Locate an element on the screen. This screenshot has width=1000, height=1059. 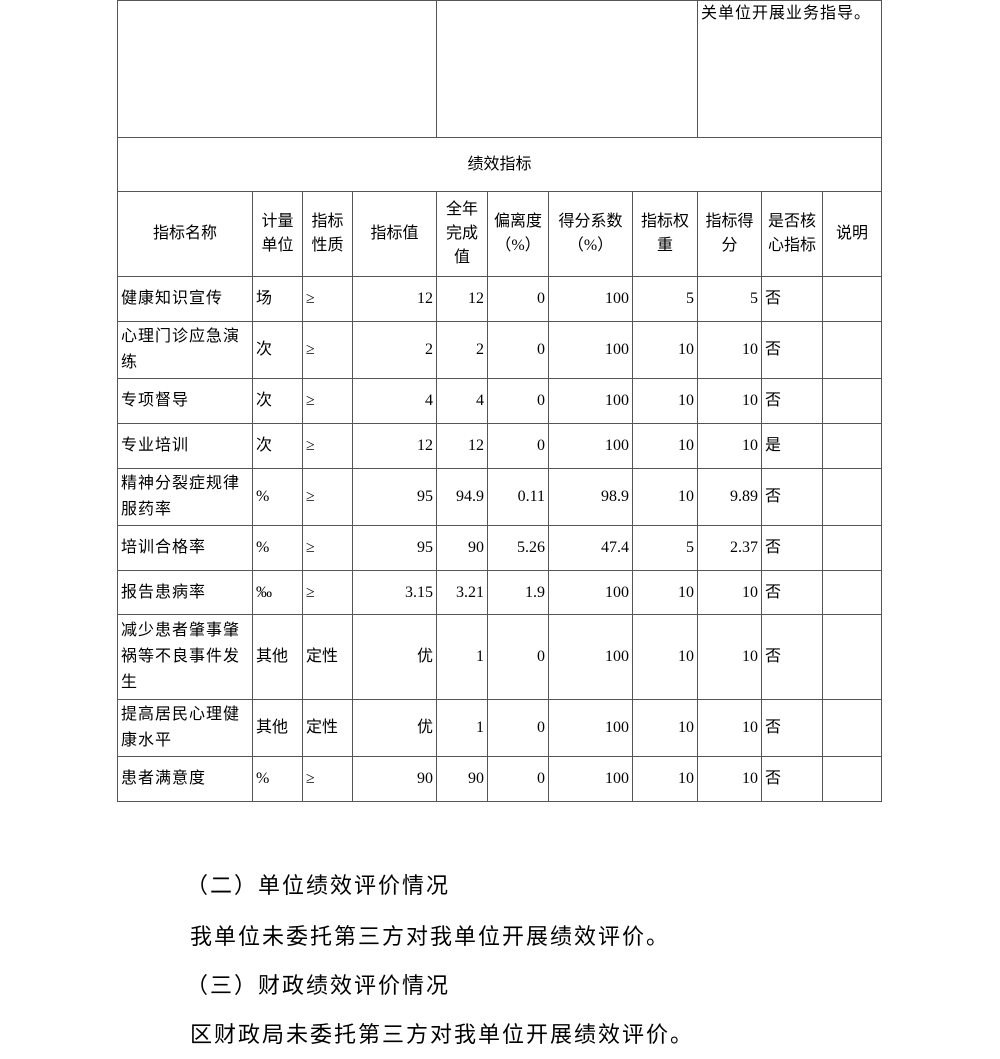
table-row: 健康知识宣传场 ≥12 12 0 100 5 5 否 is located at coordinates (499, 299).